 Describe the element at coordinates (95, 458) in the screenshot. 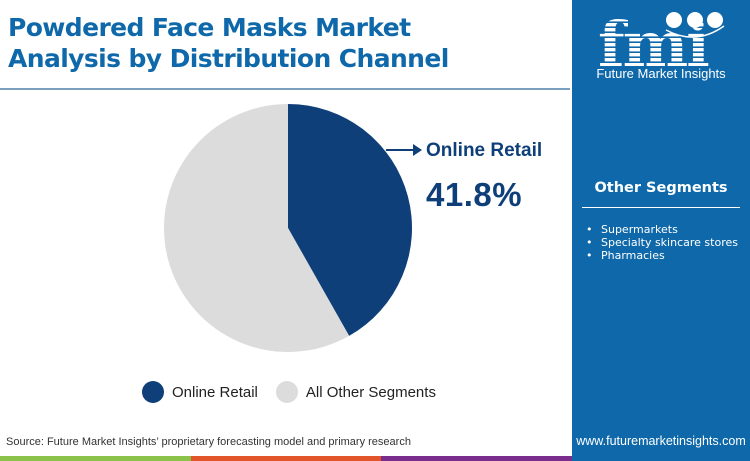

I see `color-bar-green` at that location.